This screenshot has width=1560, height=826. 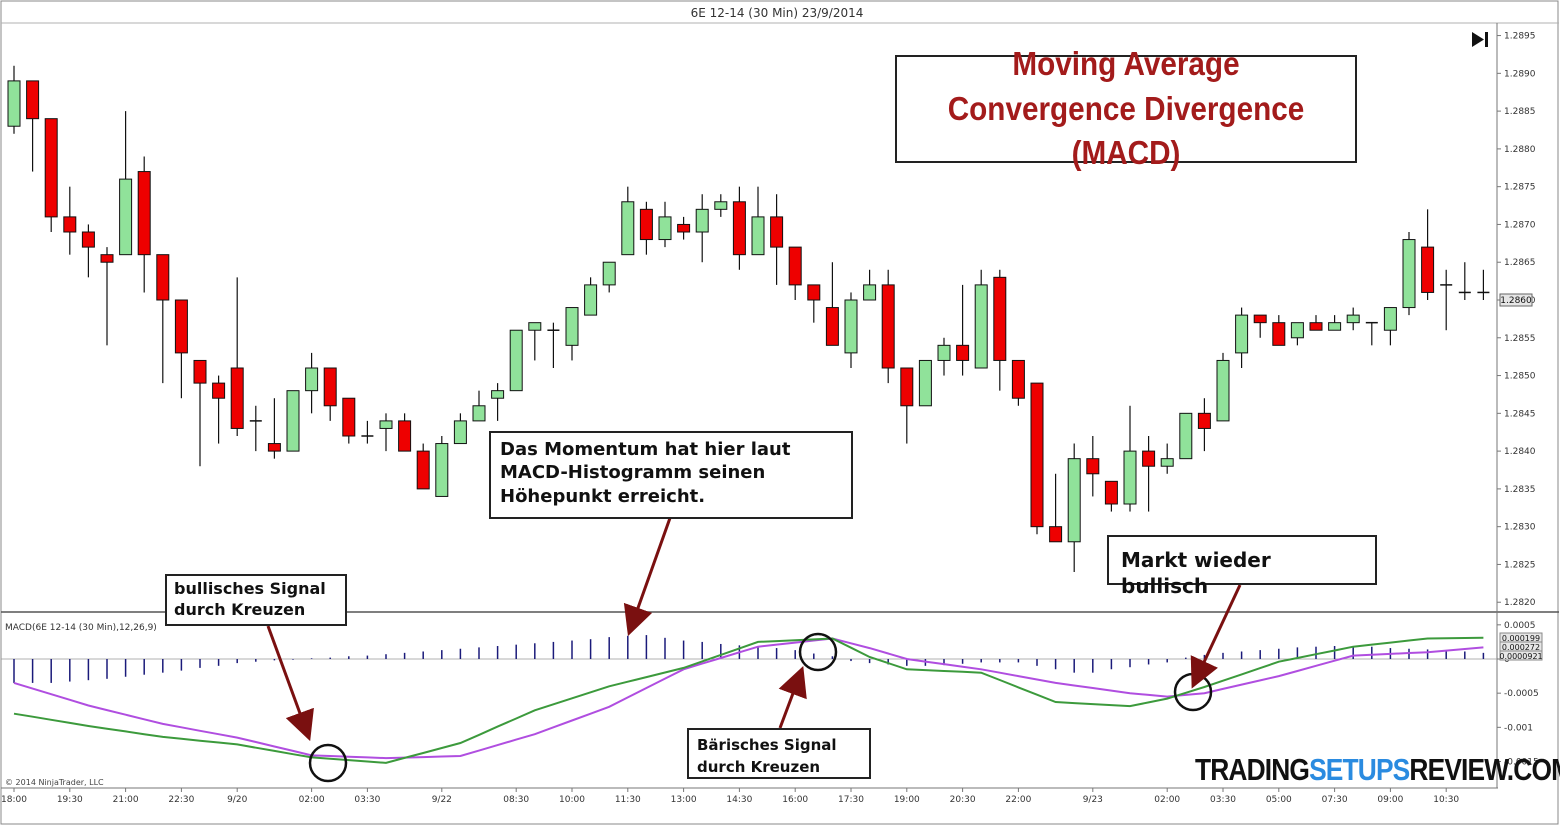 What do you see at coordinates (963, 800) in the screenshot?
I see `time-tick-label: 20:30` at bounding box center [963, 800].